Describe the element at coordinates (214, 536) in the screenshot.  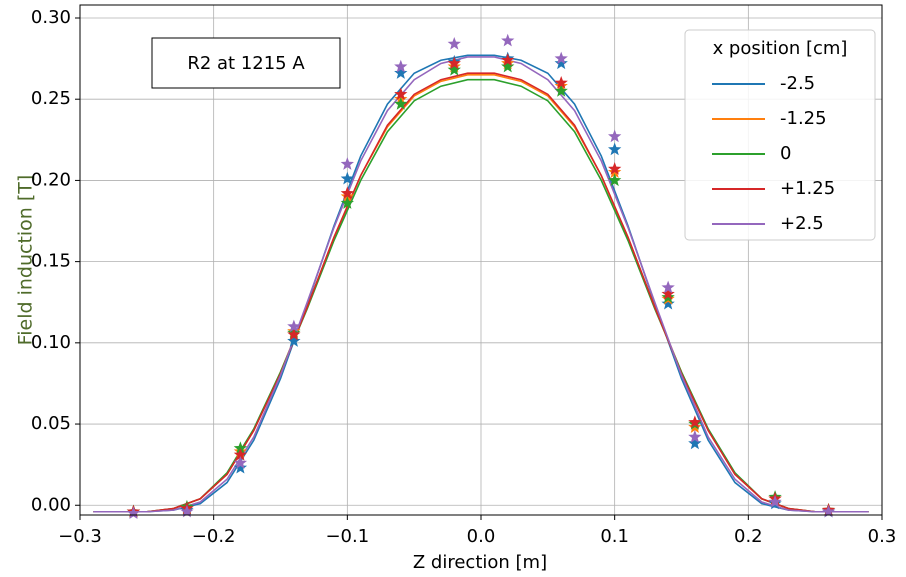
I see `x-tick-label: −0.2` at that location.